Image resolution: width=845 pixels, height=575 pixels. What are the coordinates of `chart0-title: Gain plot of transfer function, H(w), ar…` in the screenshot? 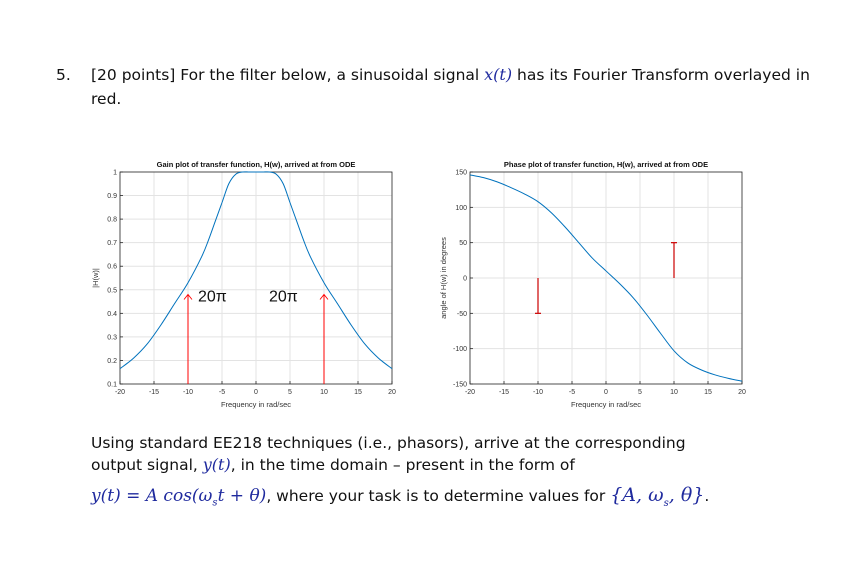 It's located at (256, 164).